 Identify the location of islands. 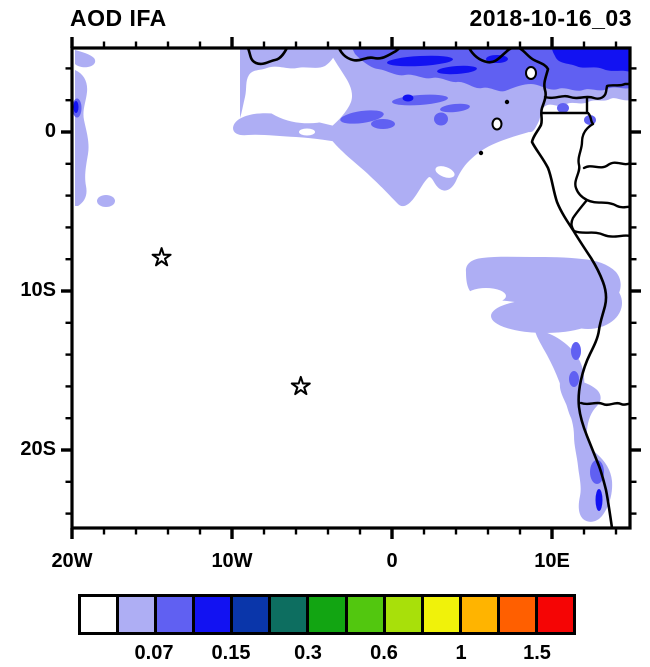
(507, 111).